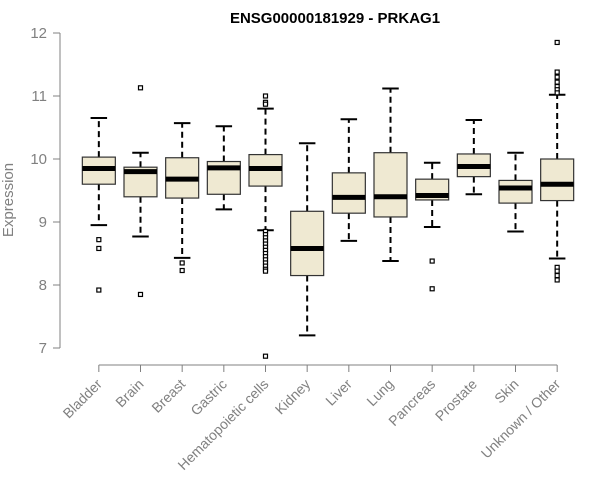 This screenshot has height=500, width=600. Describe the element at coordinates (293, 397) in the screenshot. I see `x-tick-label-kidney: Kidney` at that location.